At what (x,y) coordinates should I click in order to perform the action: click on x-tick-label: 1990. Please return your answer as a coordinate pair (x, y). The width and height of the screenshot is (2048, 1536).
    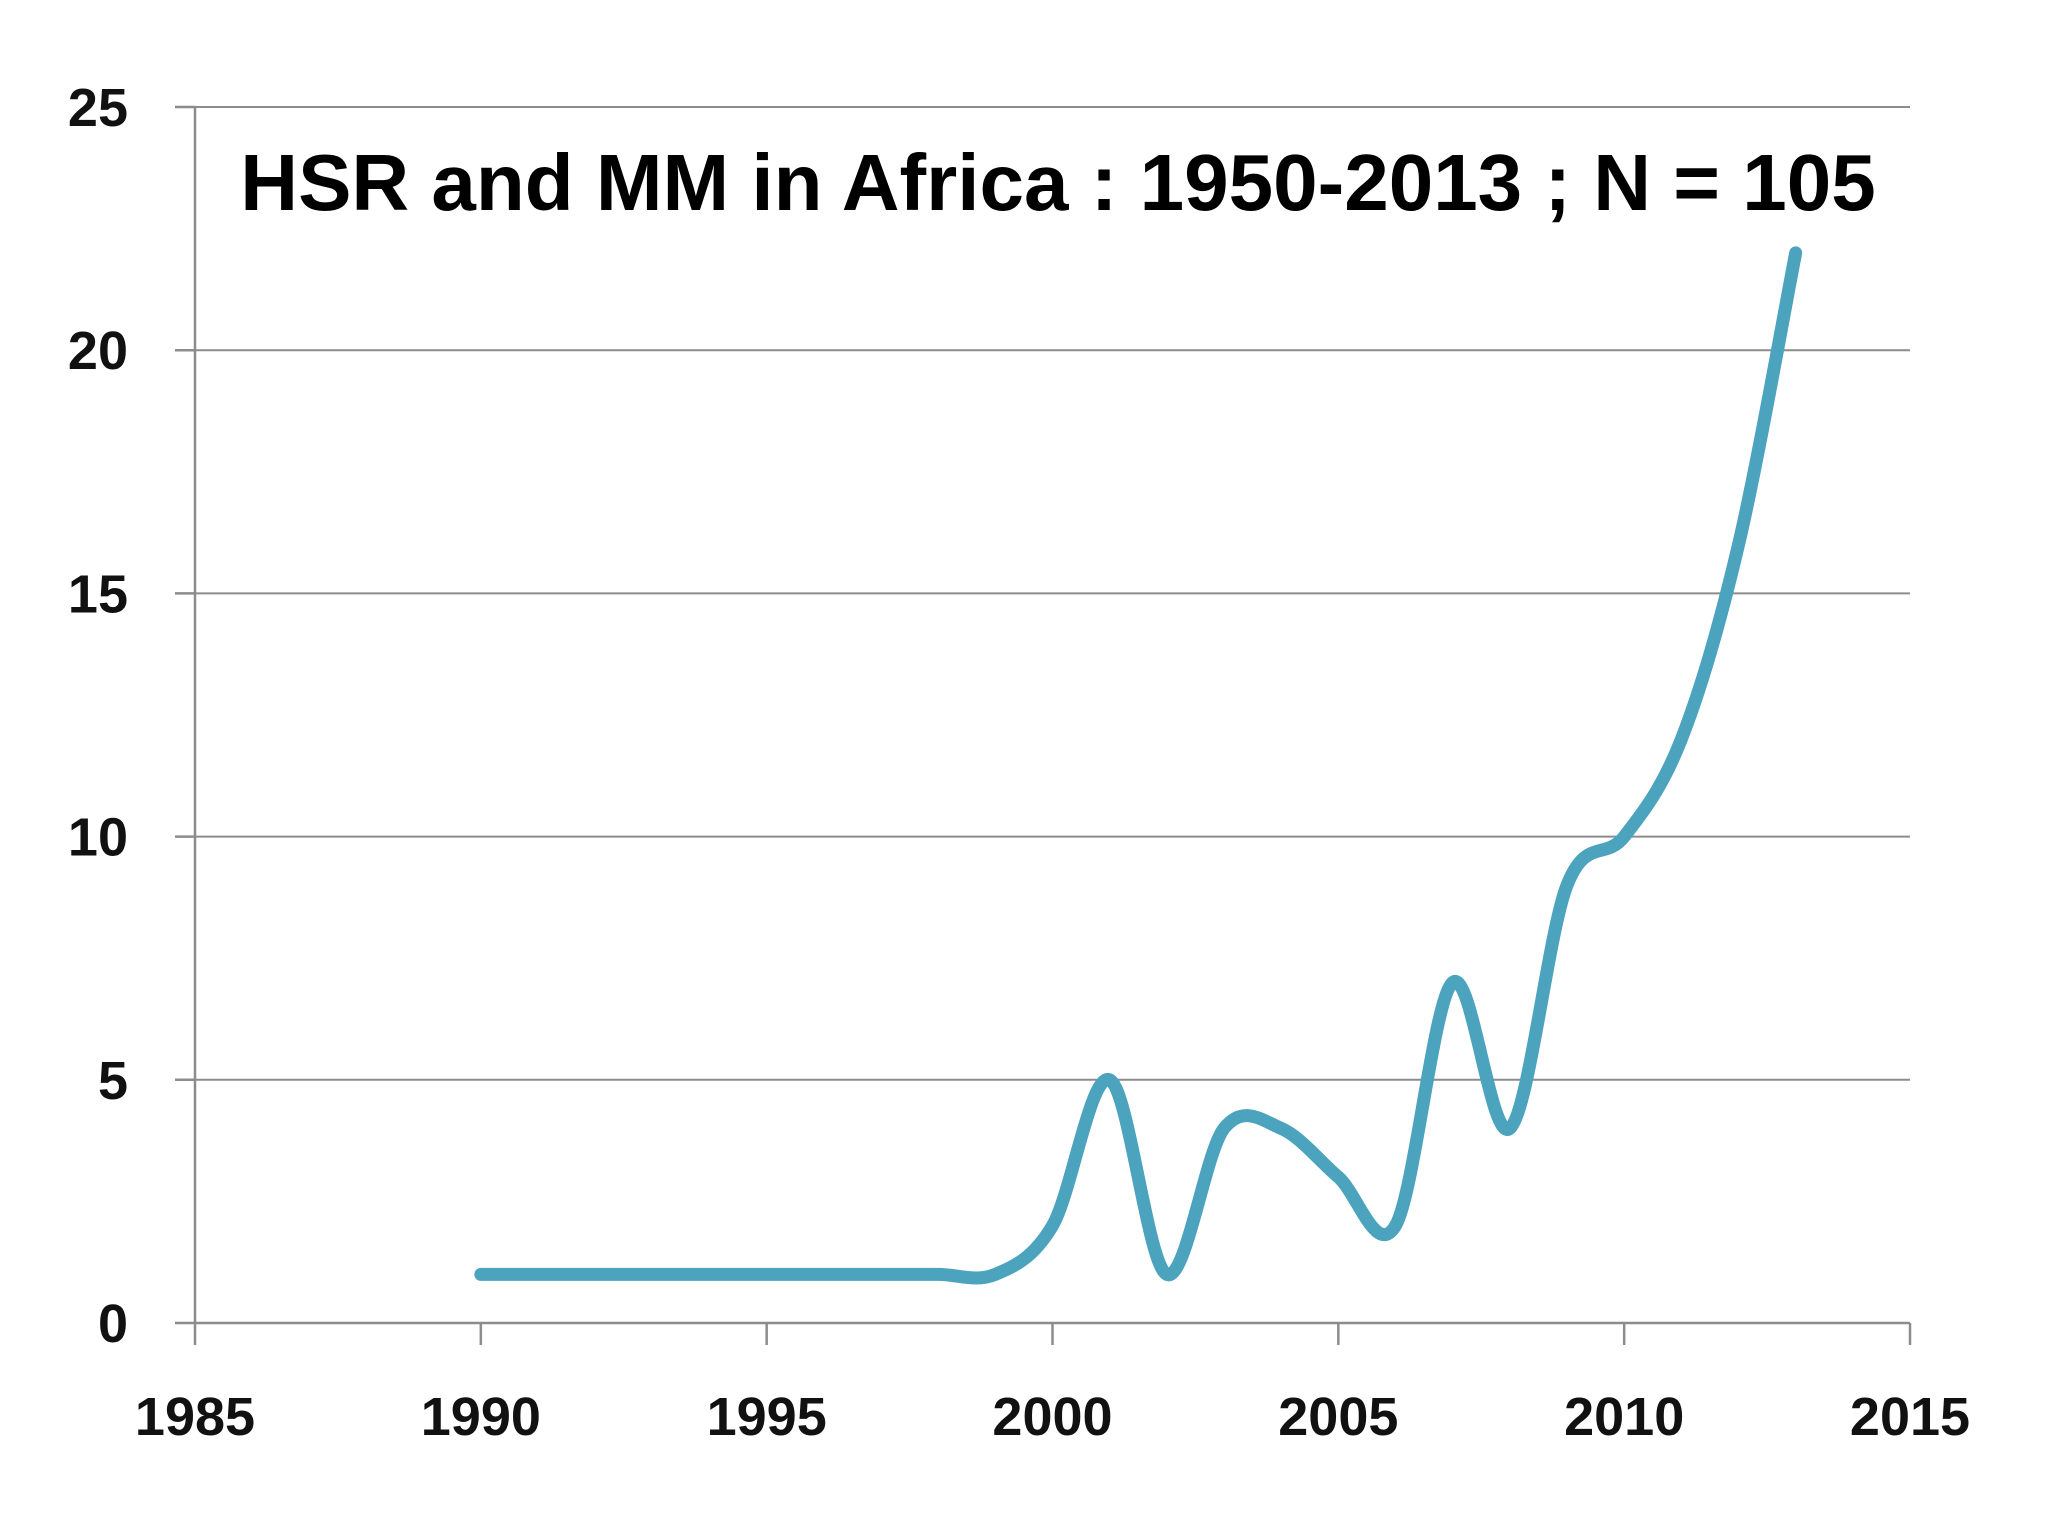
    Looking at the image, I should click on (481, 1417).